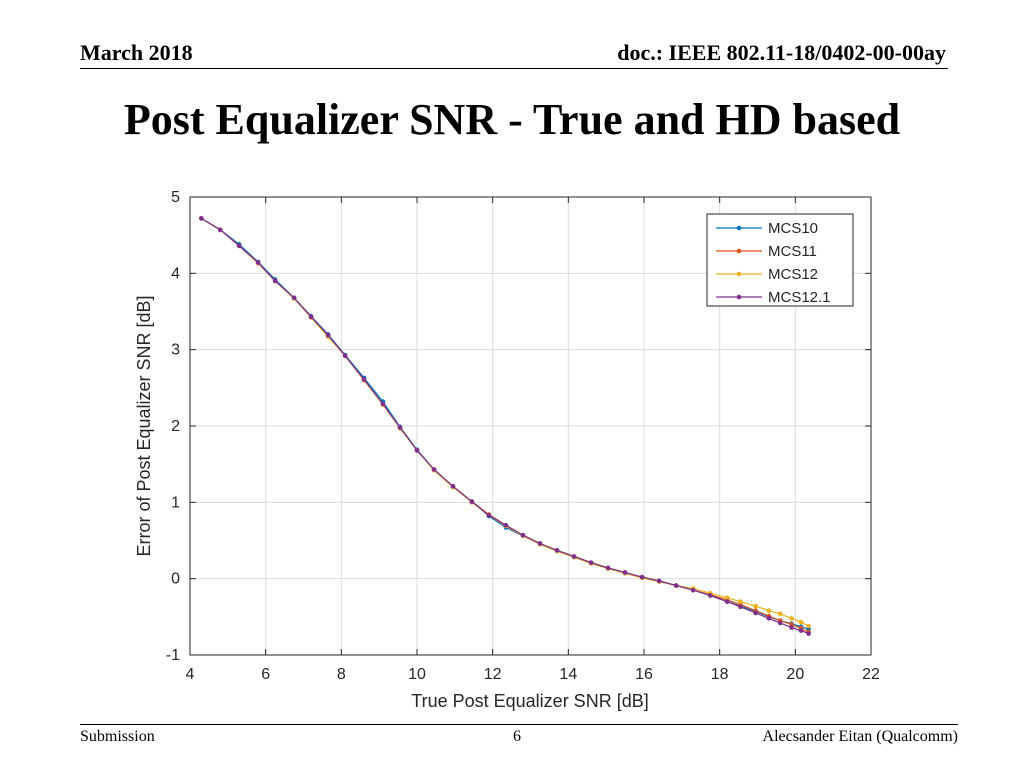 The image size is (1024, 768). Describe the element at coordinates (644, 674) in the screenshot. I see `x-tick-label: 16` at that location.